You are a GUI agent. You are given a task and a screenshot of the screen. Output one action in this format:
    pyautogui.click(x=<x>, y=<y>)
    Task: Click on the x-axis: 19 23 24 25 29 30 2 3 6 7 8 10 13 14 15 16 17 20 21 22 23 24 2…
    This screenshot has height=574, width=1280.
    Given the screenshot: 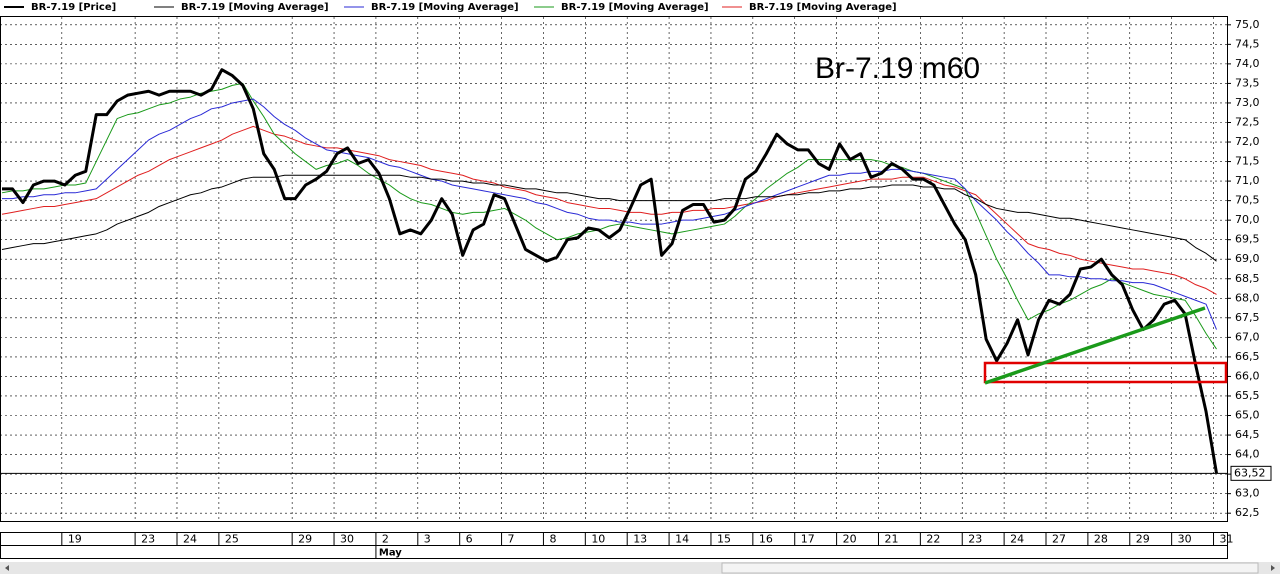 What is the action you would take?
    pyautogui.click(x=647, y=546)
    